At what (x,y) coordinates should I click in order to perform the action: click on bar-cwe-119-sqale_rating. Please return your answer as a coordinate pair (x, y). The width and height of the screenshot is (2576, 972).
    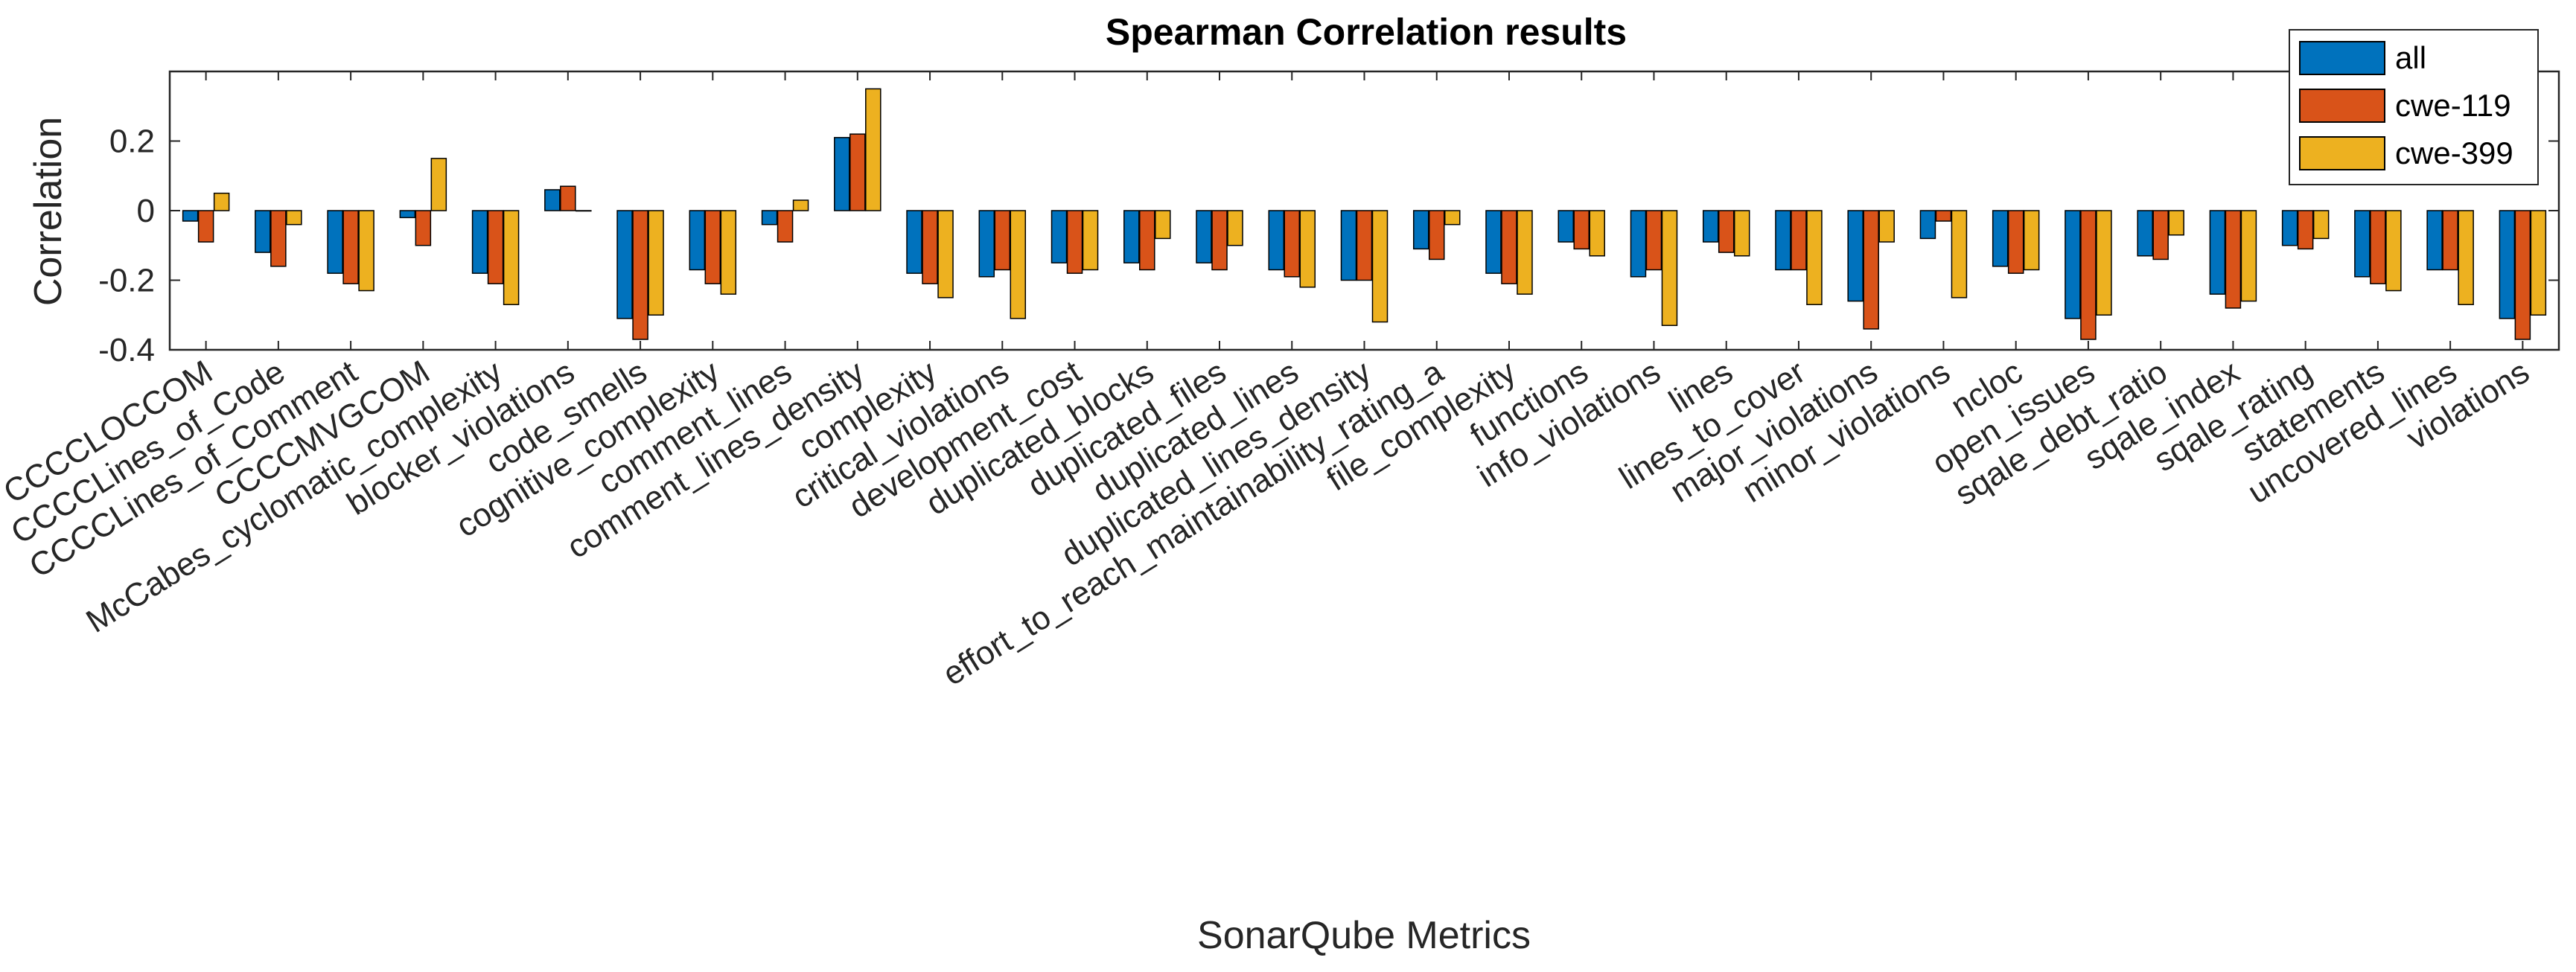
    Looking at the image, I should click on (2305, 230).